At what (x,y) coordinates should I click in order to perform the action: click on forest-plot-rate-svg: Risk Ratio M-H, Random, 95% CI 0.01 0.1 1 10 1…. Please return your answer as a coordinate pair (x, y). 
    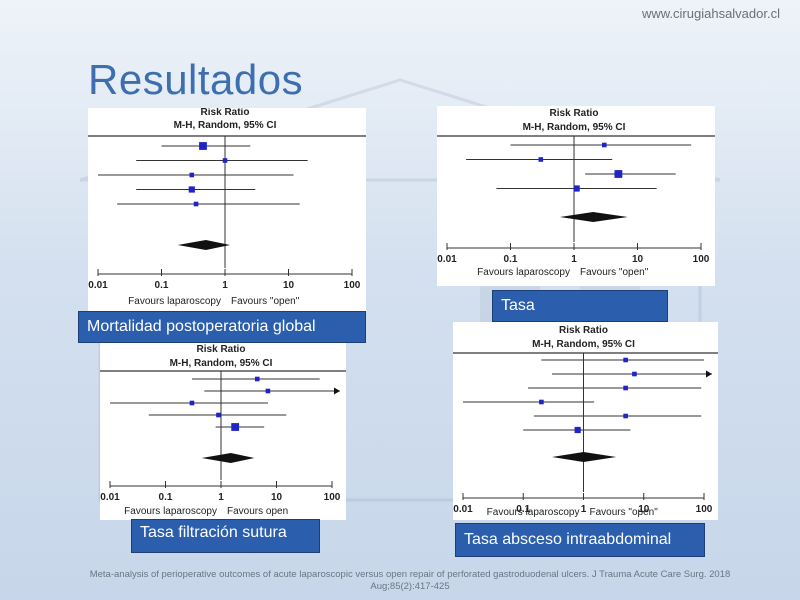
    Looking at the image, I should click on (576, 193).